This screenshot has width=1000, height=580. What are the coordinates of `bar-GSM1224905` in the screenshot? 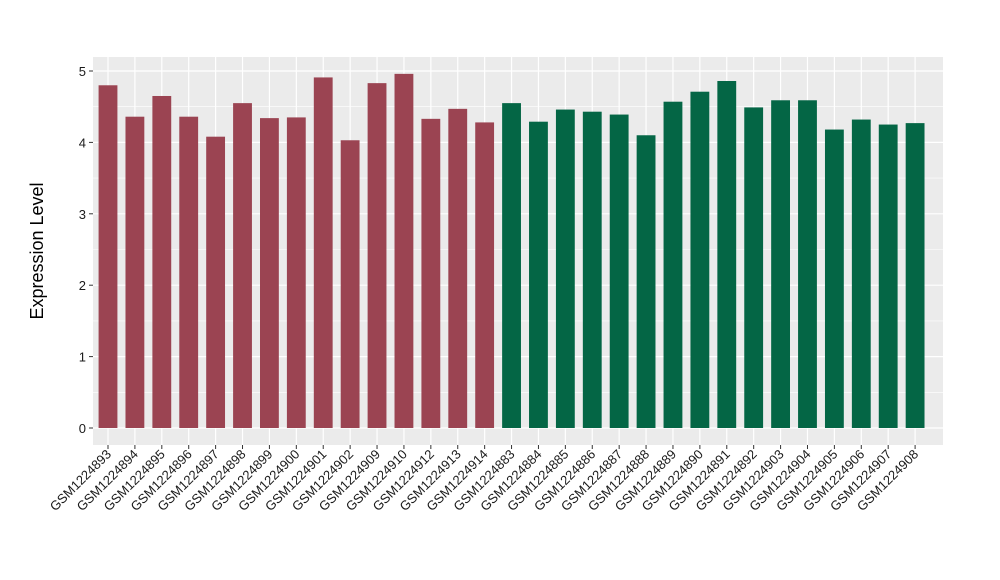 It's located at (834, 278).